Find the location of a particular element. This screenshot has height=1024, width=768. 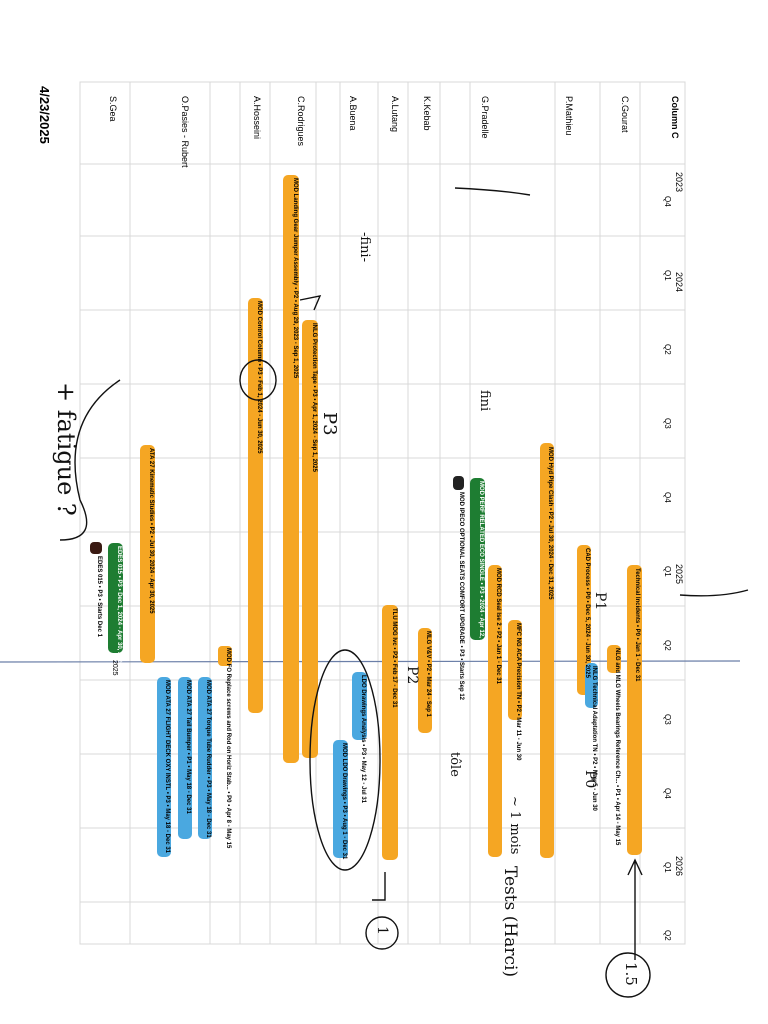

quarter-q4-2023: Q4 is located at coordinates (667, 201).